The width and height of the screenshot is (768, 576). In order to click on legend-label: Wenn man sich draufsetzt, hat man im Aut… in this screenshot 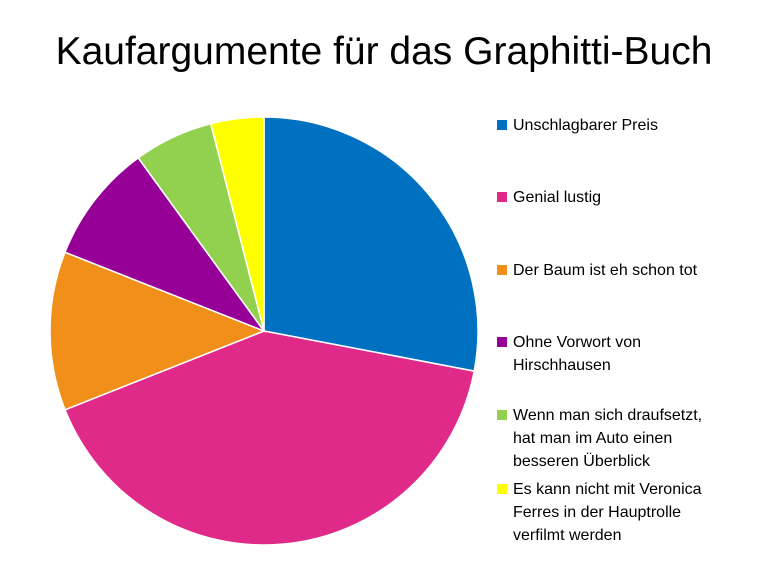, I will do `click(608, 438)`.